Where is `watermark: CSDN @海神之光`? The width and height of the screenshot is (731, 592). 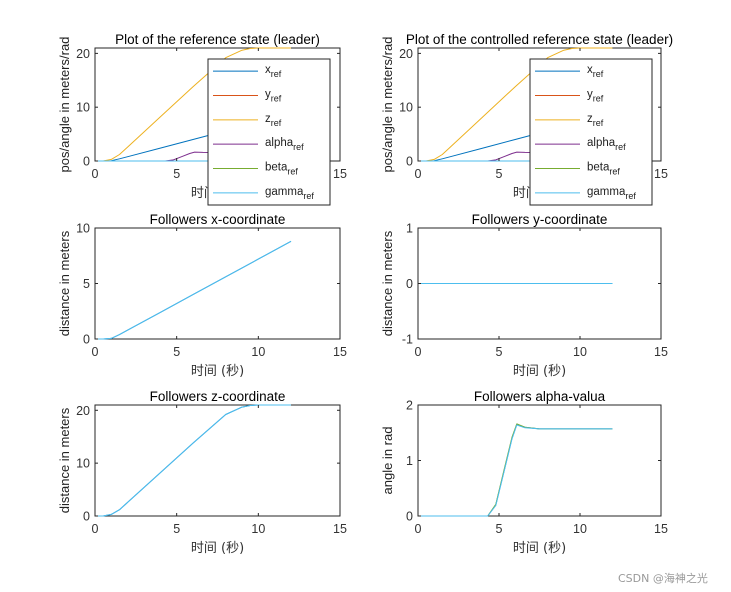
watermark: CSDN @海神之光 is located at coordinates (663, 578).